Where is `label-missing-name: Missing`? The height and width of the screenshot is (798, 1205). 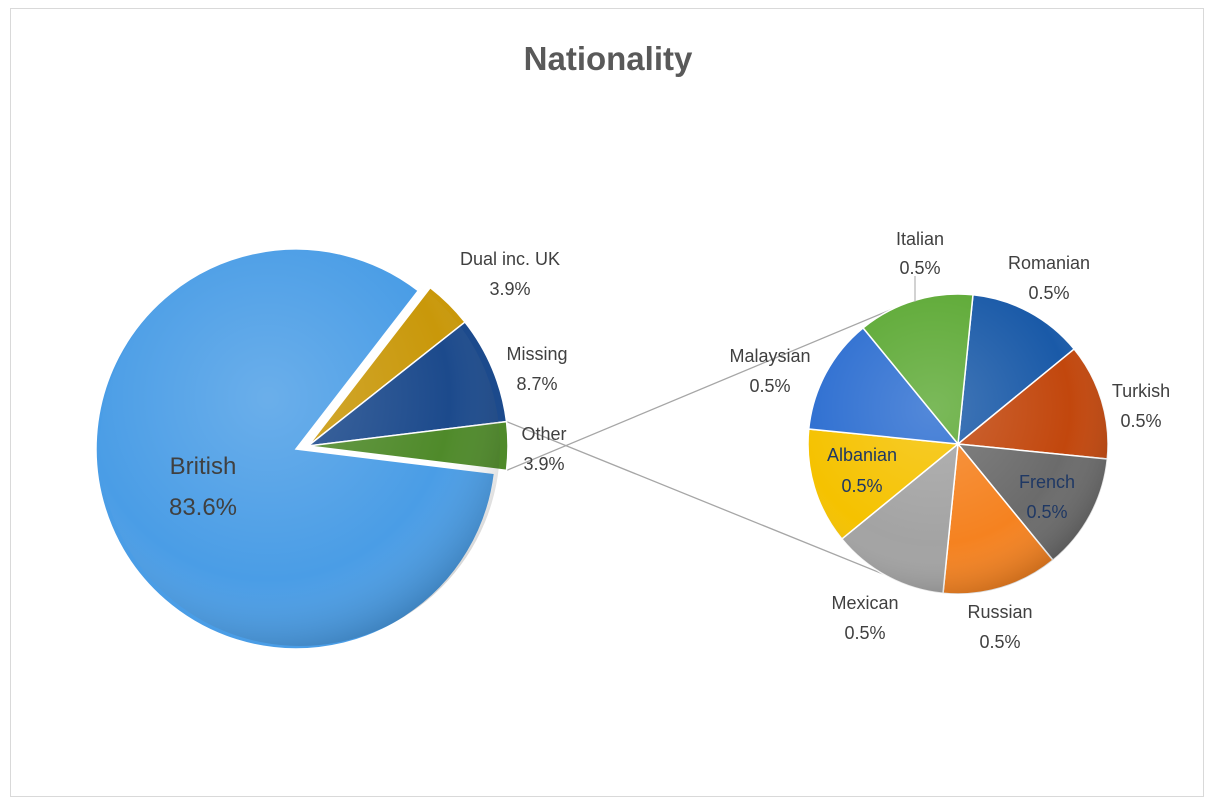
label-missing-name: Missing is located at coordinates (536, 354).